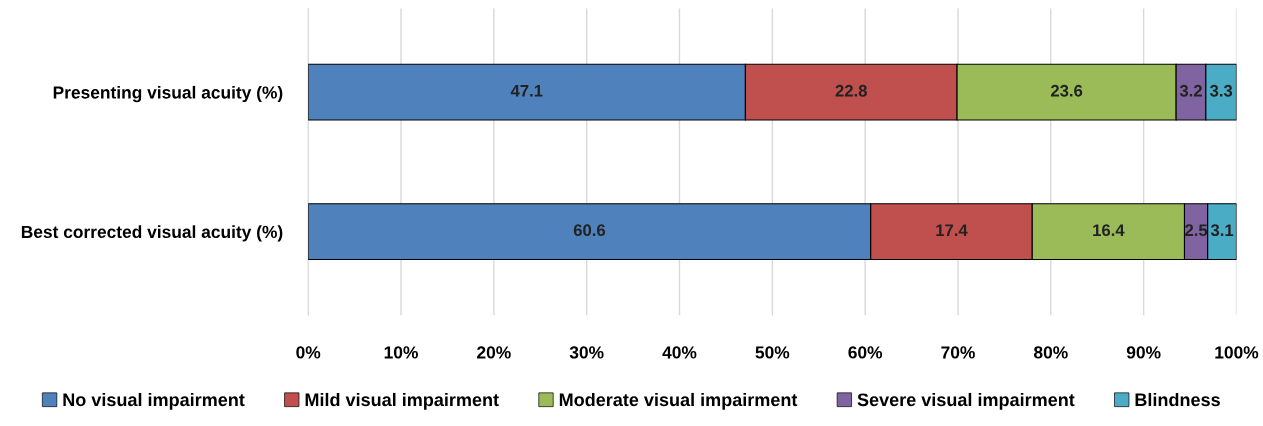 Image resolution: width=1263 pixels, height=426 pixels. What do you see at coordinates (589, 230) in the screenshot?
I see `data-label: 60.6` at bounding box center [589, 230].